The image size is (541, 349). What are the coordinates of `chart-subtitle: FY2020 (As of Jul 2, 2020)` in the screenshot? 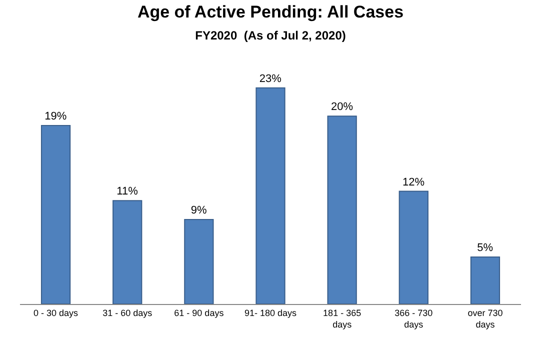 It's located at (270, 35).